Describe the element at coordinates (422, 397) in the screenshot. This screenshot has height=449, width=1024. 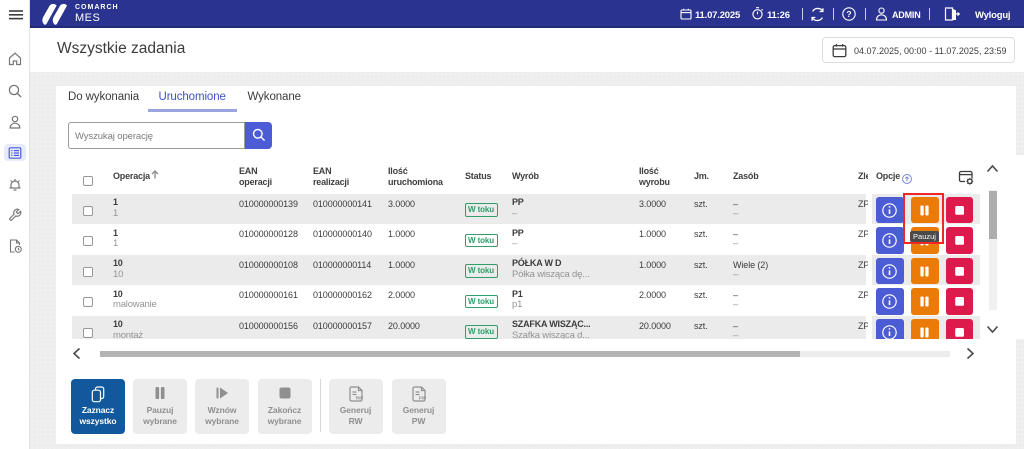
I see `svg-text: PW` at that location.